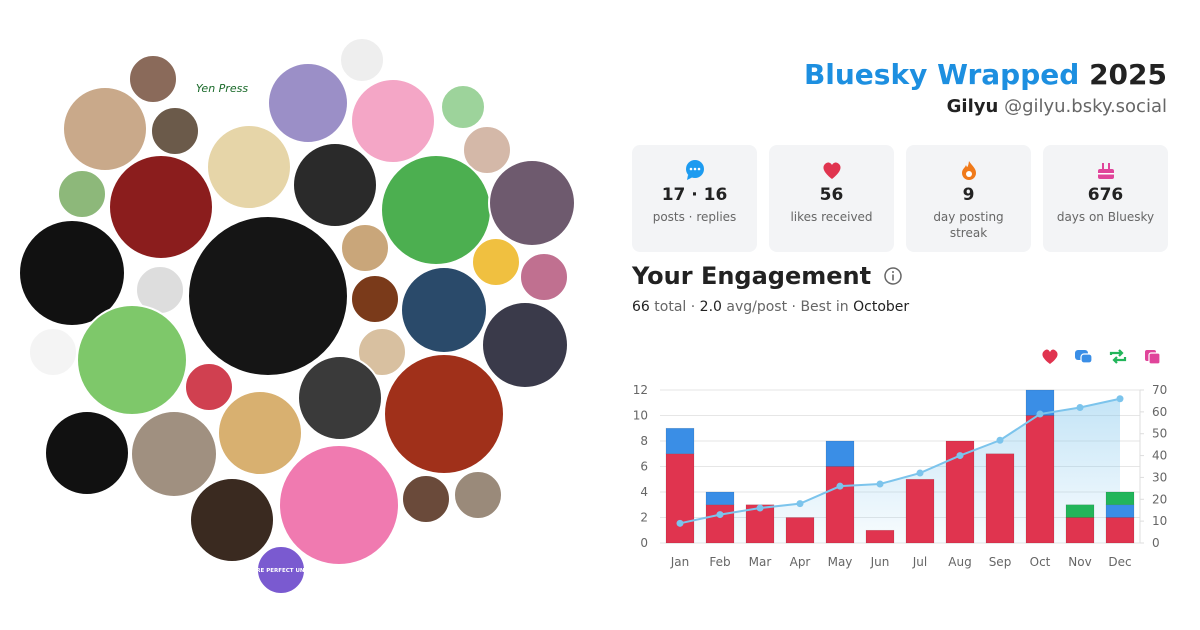 The height and width of the screenshot is (630, 1200). What do you see at coordinates (695, 170) in the screenshot?
I see `chat-icon` at bounding box center [695, 170].